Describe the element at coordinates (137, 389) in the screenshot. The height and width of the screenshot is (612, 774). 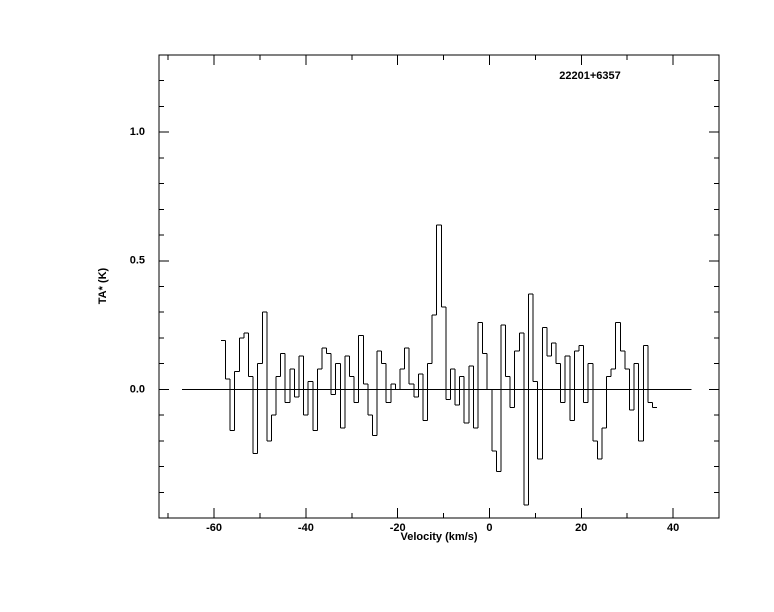
I see `y-tick-label: 0.0` at that location.